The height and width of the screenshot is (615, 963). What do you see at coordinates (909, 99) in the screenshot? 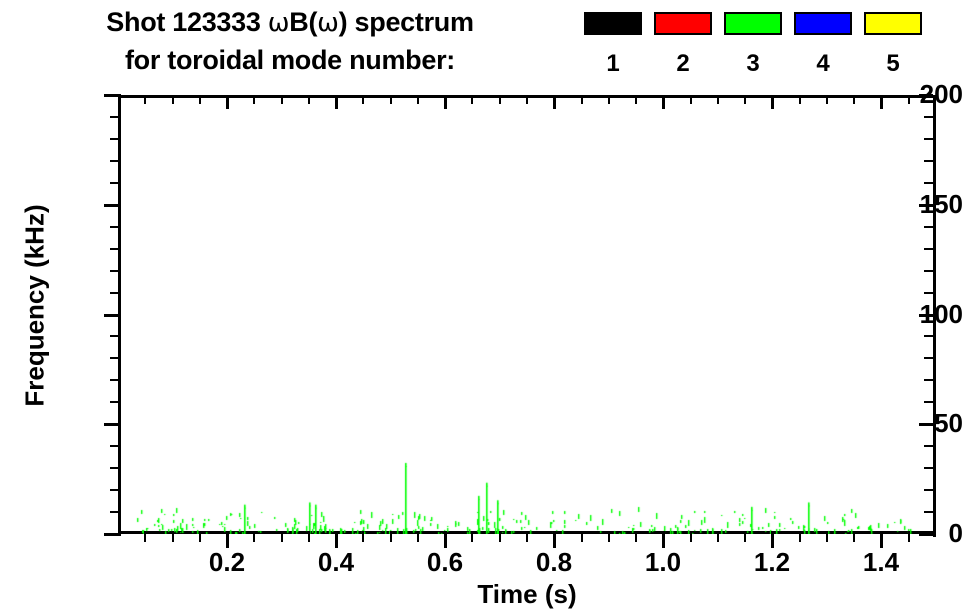
I see `x-tick-top-1.45` at bounding box center [909, 99].